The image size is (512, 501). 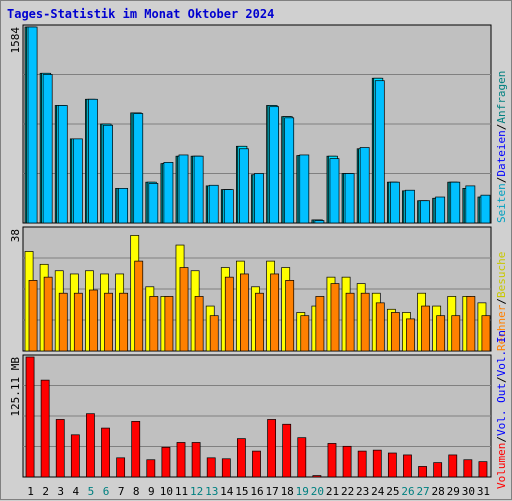 What do you see at coordinates (501, 327) in the screenshot?
I see `legend-mid-rechner: Rechner` at bounding box center [501, 327].